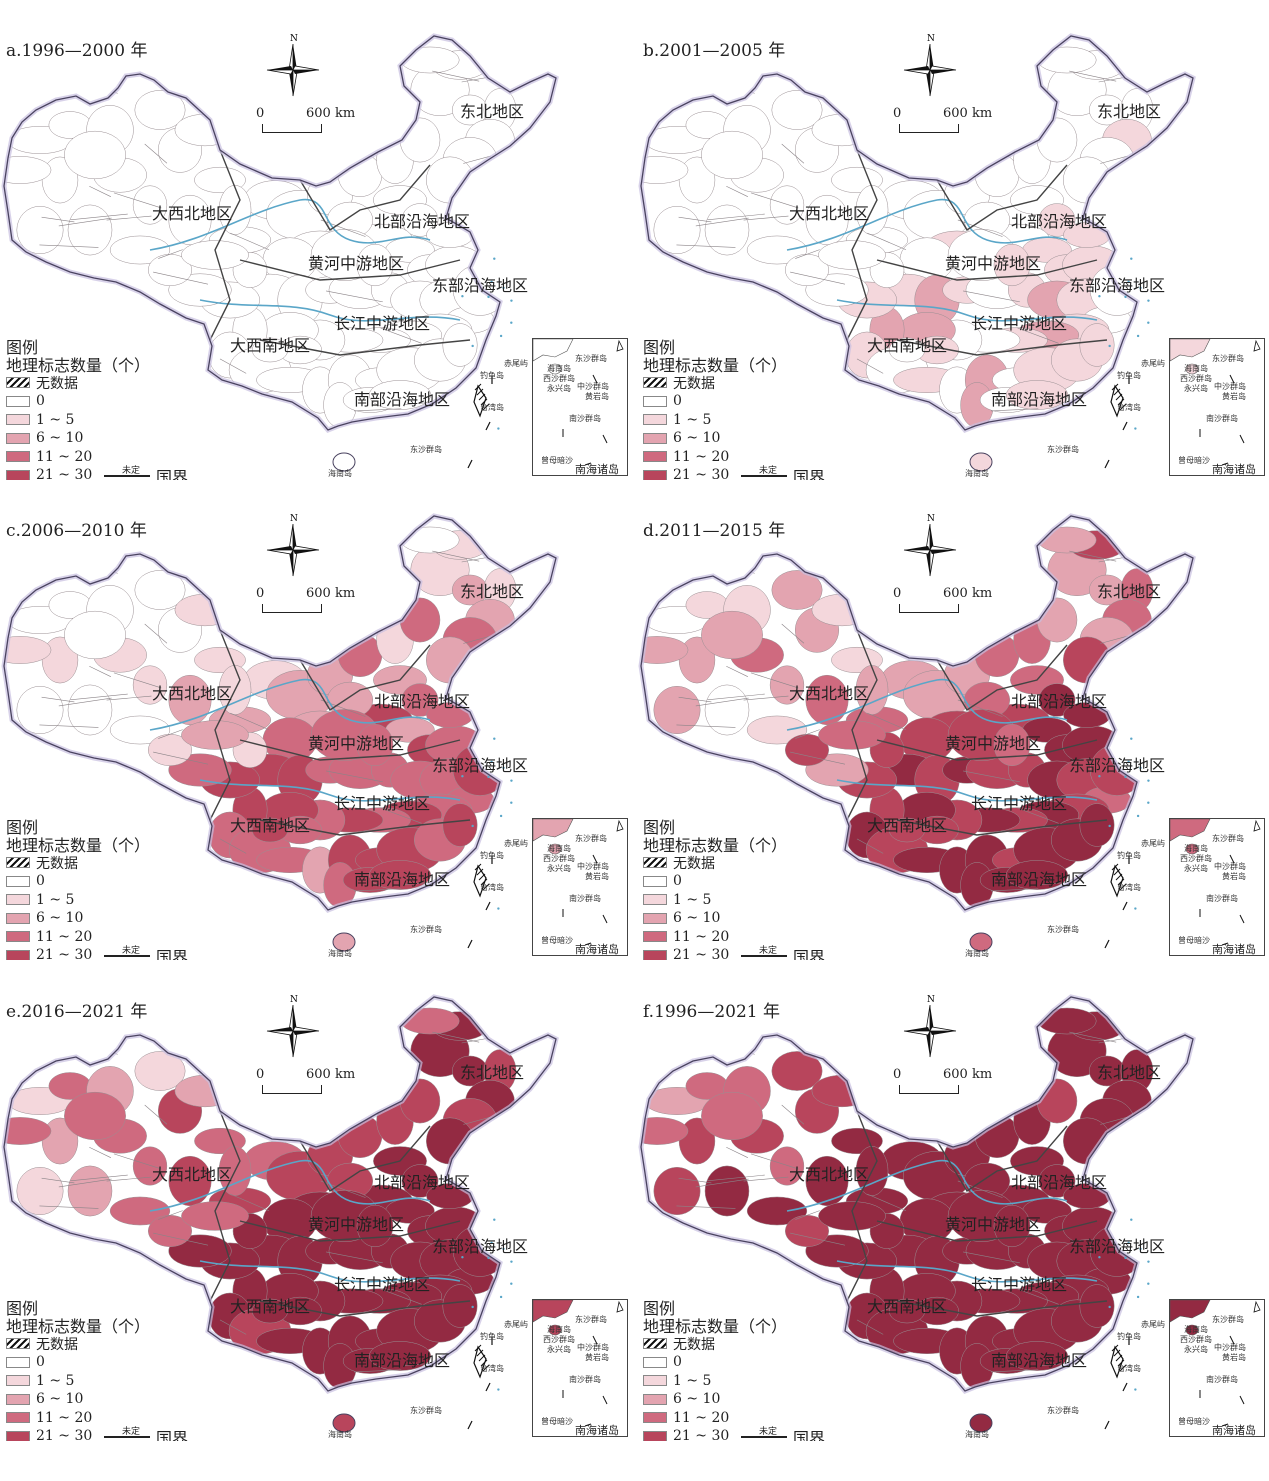  What do you see at coordinates (559, 868) in the screenshot?
I see `inset-yongxing: 永兴岛` at bounding box center [559, 868].